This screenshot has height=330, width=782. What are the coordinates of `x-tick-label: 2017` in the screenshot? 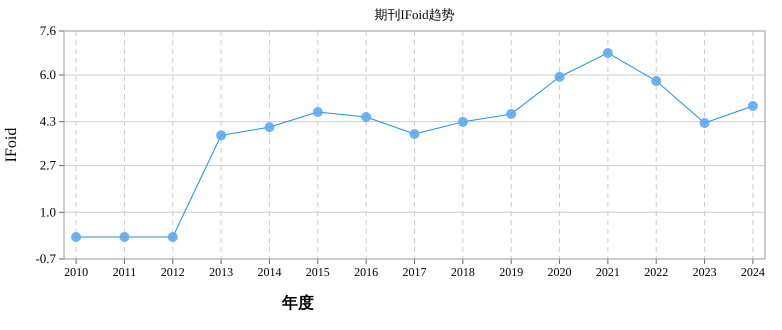 It's located at (414, 272).